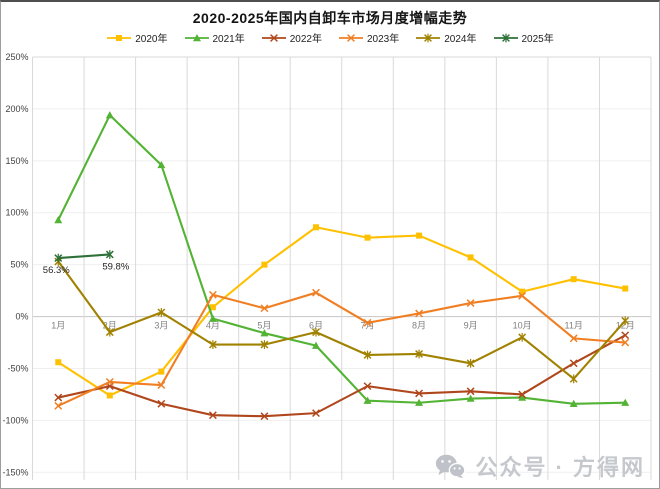  Describe the element at coordinates (16, 57) in the screenshot. I see `y-tick-label: 250%` at that location.